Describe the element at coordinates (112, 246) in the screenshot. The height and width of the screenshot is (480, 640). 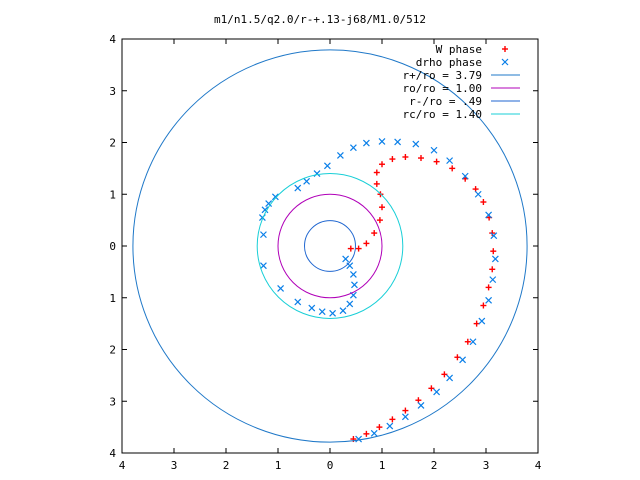
I see `y-tick-label: 0` at that location.